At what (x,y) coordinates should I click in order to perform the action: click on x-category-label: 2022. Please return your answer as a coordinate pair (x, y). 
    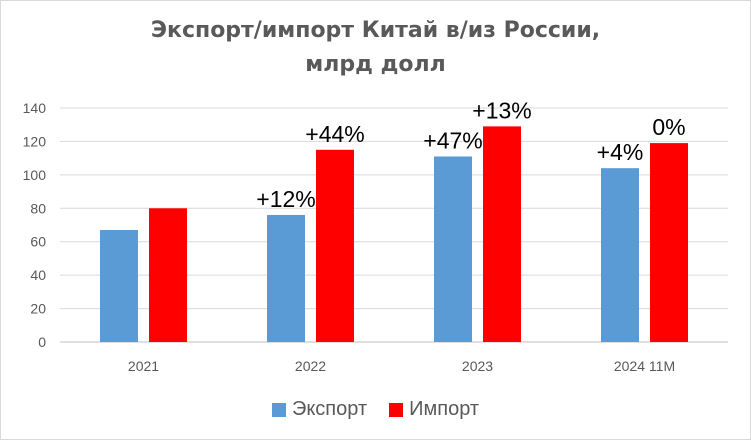
    Looking at the image, I should click on (310, 366).